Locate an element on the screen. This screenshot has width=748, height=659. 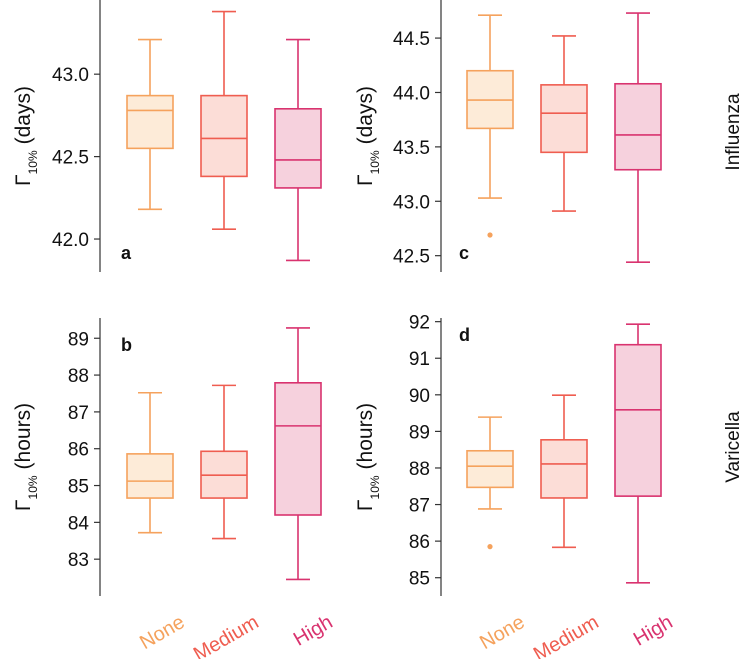
y-tick-label: 90 is located at coordinates (419, 396).